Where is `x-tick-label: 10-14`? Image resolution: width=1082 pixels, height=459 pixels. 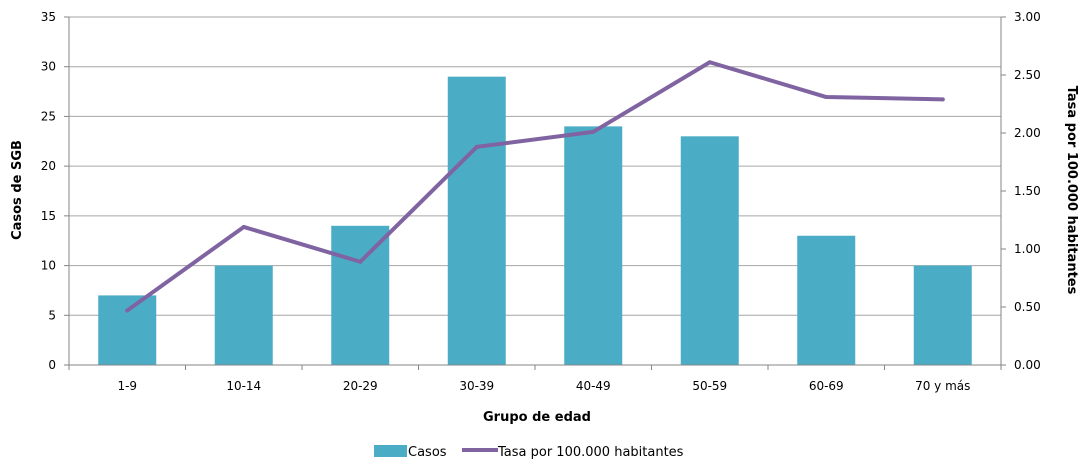
x-tick-label: 10-14 is located at coordinates (243, 386).